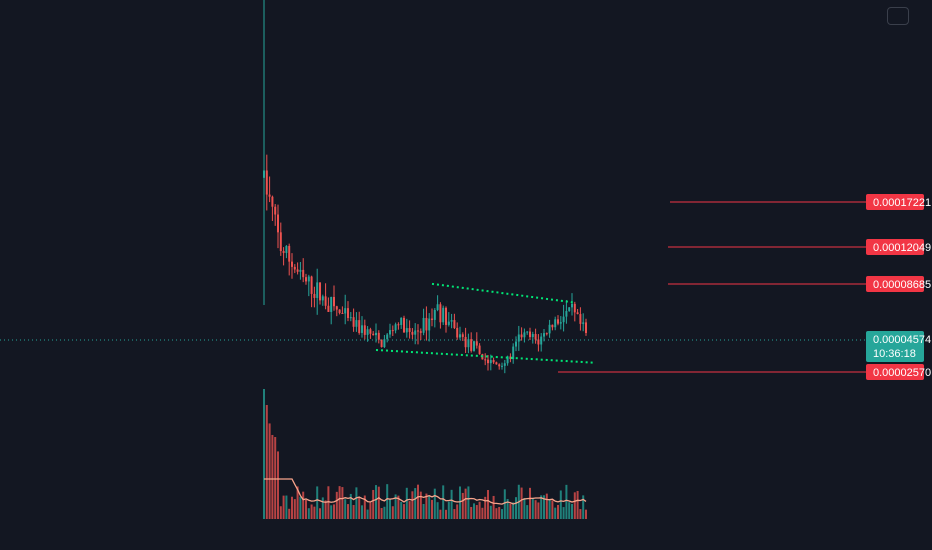  Describe the element at coordinates (898, 16) in the screenshot. I see `chart-settings-button` at that location.